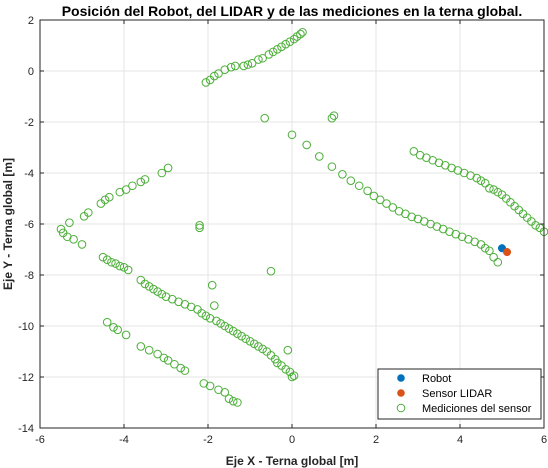 Image resolution: width=548 pixels, height=468 pixels. Describe the element at coordinates (40, 440) in the screenshot. I see `x-tick-label: -6` at that location.